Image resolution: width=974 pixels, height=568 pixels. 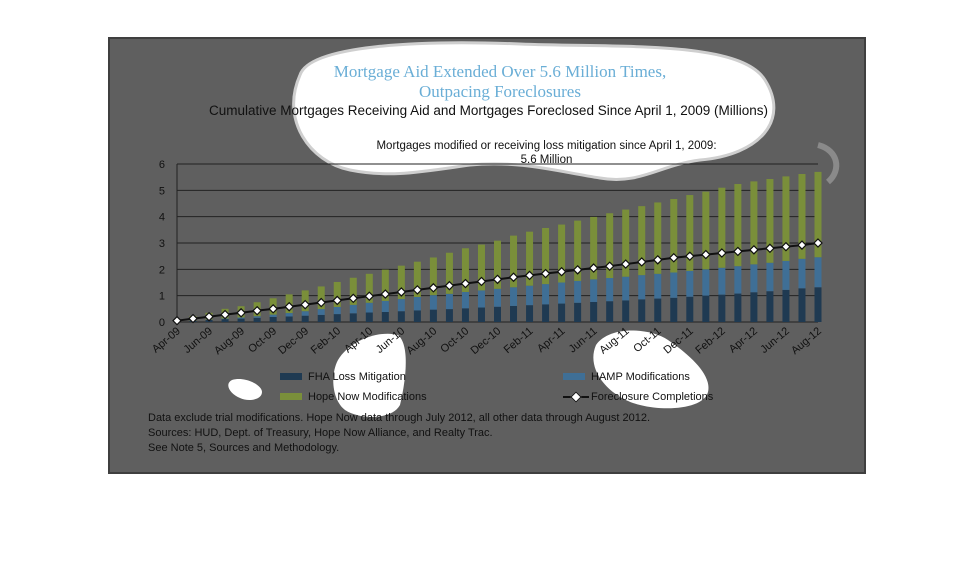 What do you see at coordinates (197, 340) in the screenshot?
I see `x-tick-label: Jun-09` at bounding box center [197, 340].